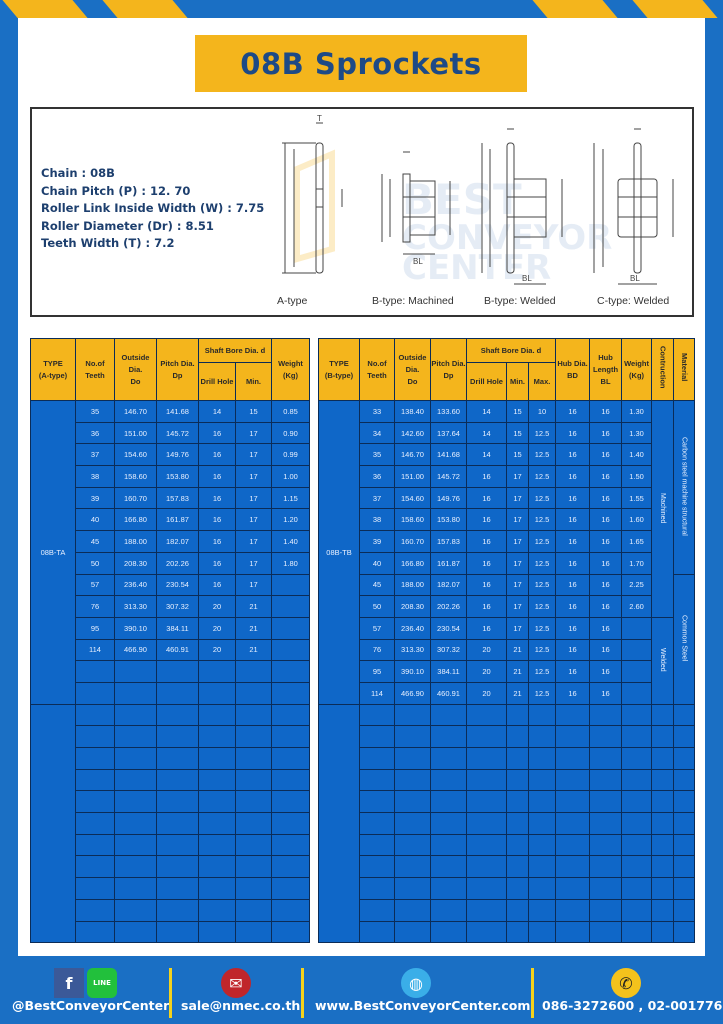 Image resolution: width=723 pixels, height=1024 pixels. Describe the element at coordinates (135, 606) in the screenshot. I see `table-cell: 313.30` at that location.